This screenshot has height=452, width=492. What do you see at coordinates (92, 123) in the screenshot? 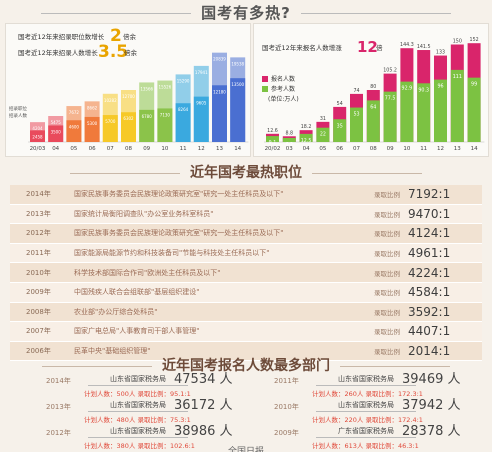
I see `positions-label: 5300` at bounding box center [92, 123].